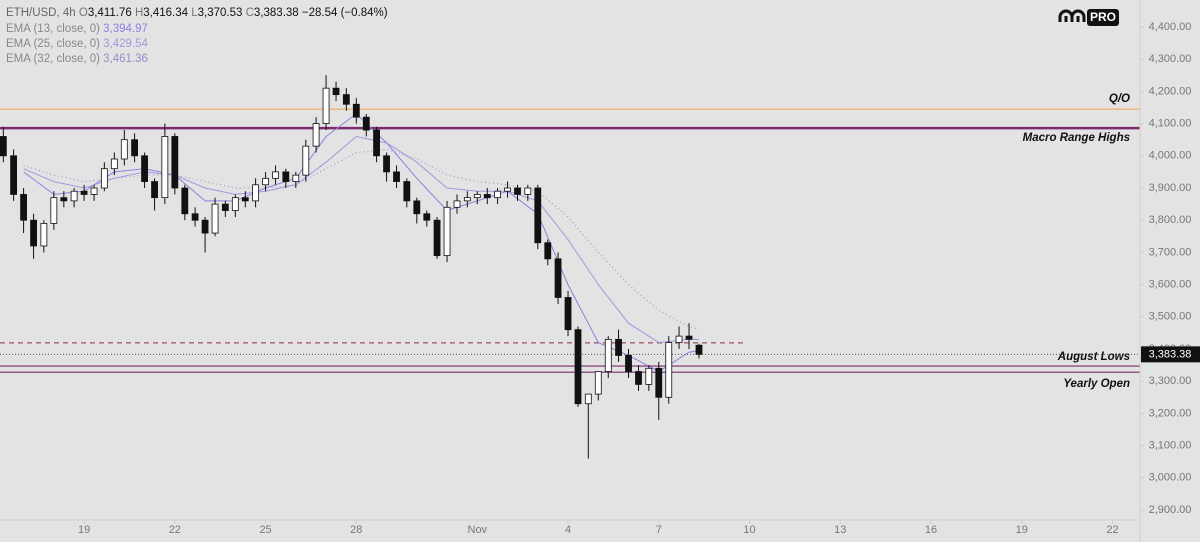  What do you see at coordinates (568, 530) in the screenshot?
I see `x-tick-label: 4` at bounding box center [568, 530].